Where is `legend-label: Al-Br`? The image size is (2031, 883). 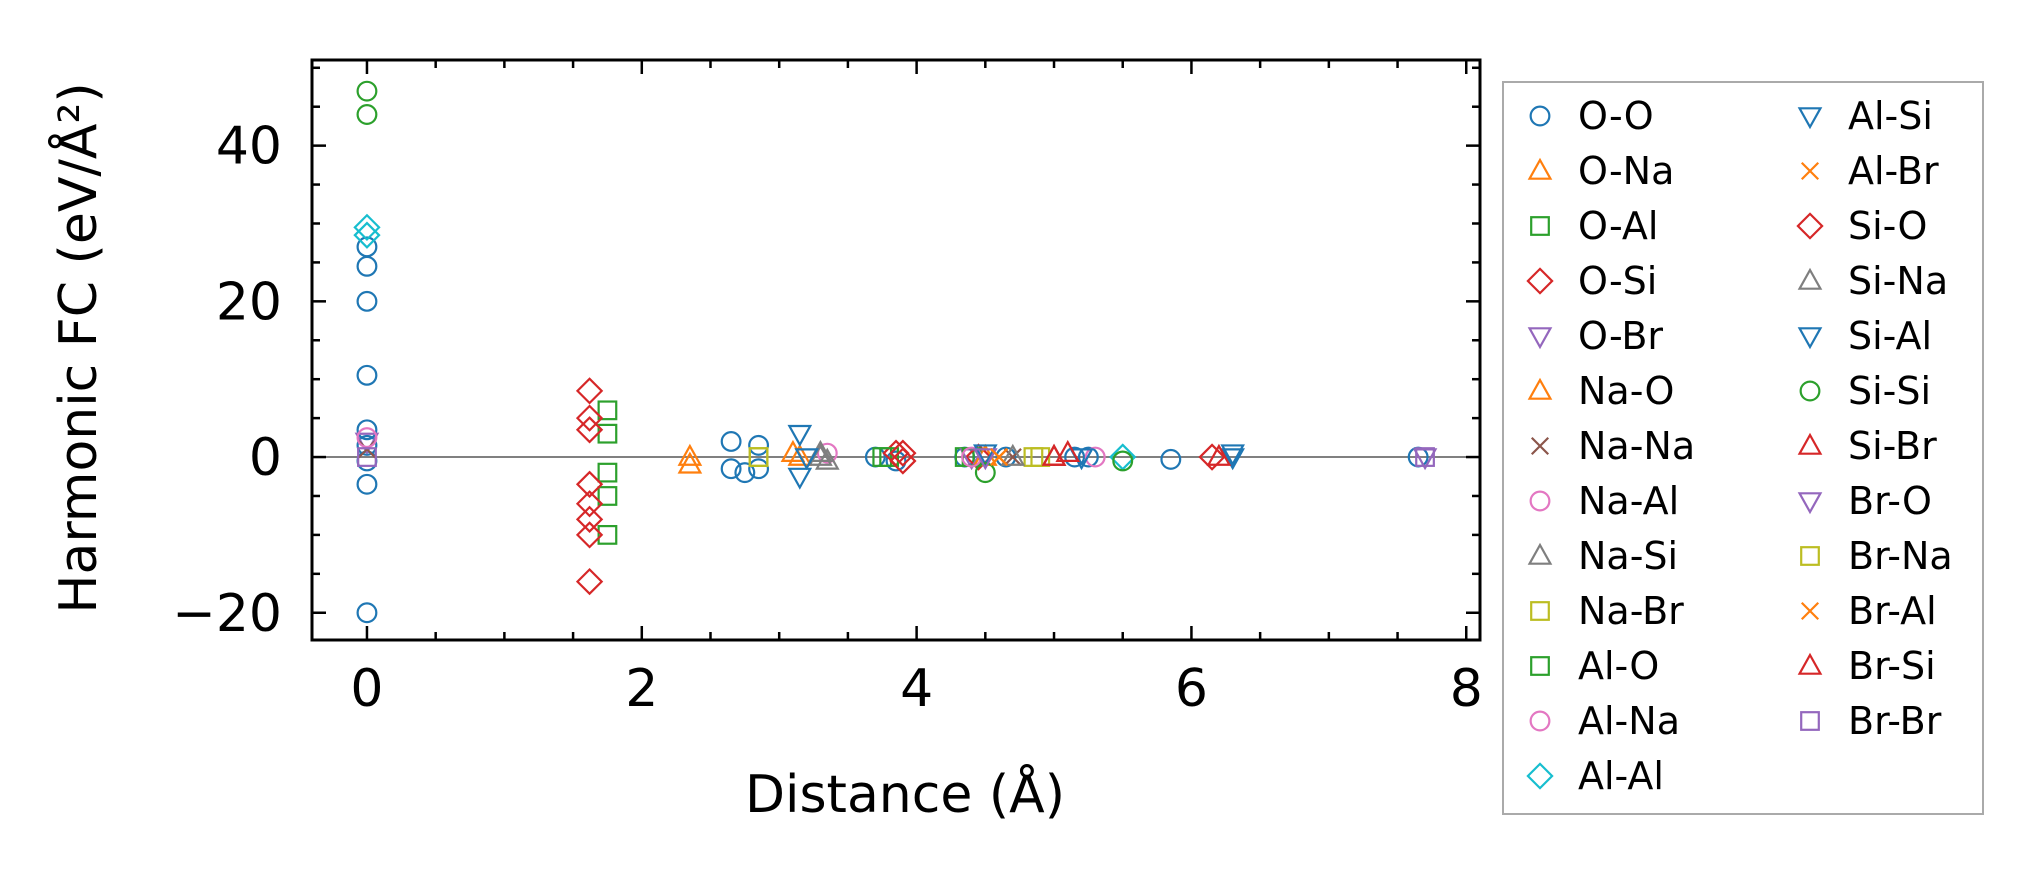
legend-label: Al-Br is located at coordinates (1893, 171).